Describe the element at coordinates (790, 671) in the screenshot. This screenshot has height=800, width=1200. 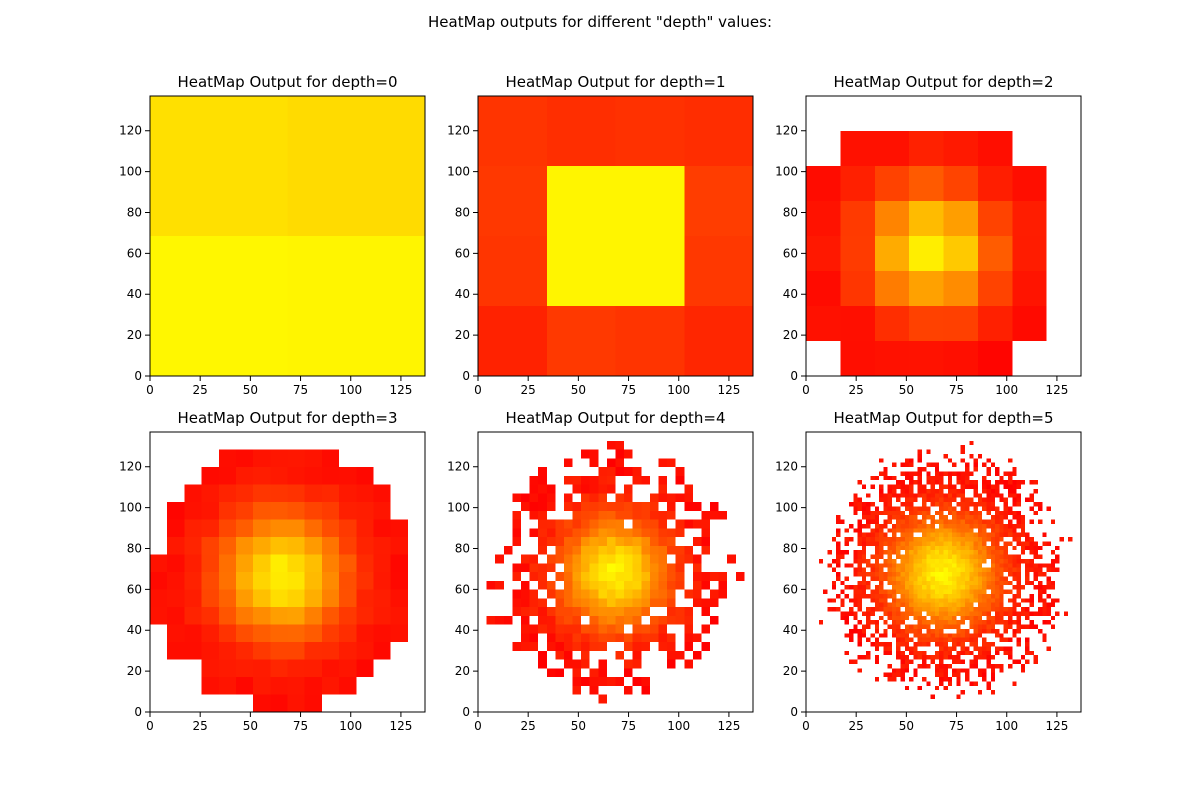
I see `y-tick-label: 20` at that location.